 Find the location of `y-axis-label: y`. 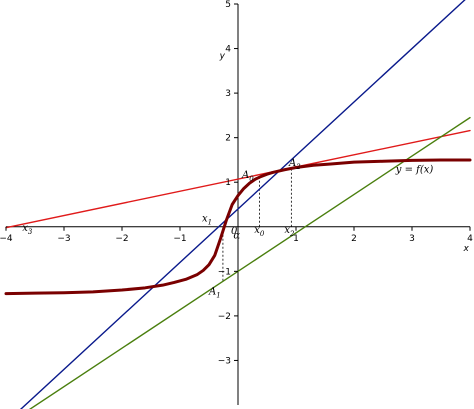

y-axis-label: y is located at coordinates (222, 56).